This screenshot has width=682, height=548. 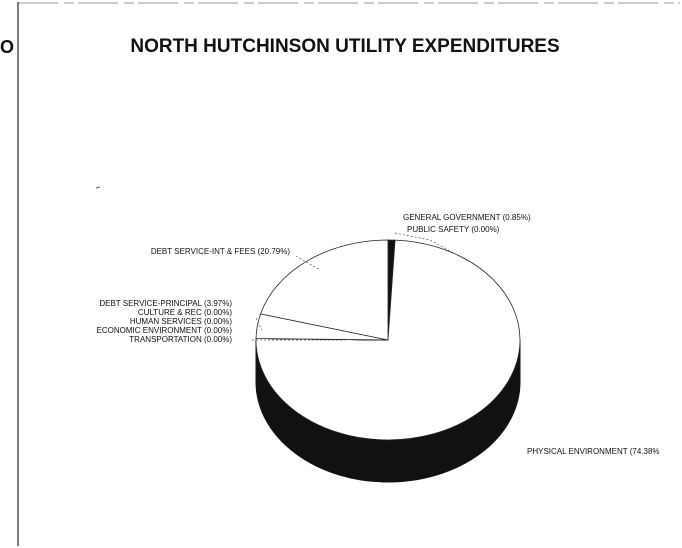 What do you see at coordinates (98, 187) in the screenshot?
I see `scan-speck` at bounding box center [98, 187].